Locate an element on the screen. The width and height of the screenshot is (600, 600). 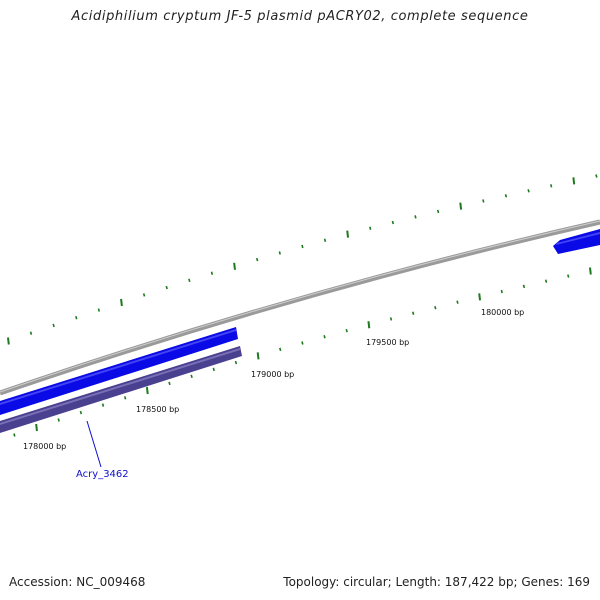
gene-label-leader is located at coordinates (94, 444).